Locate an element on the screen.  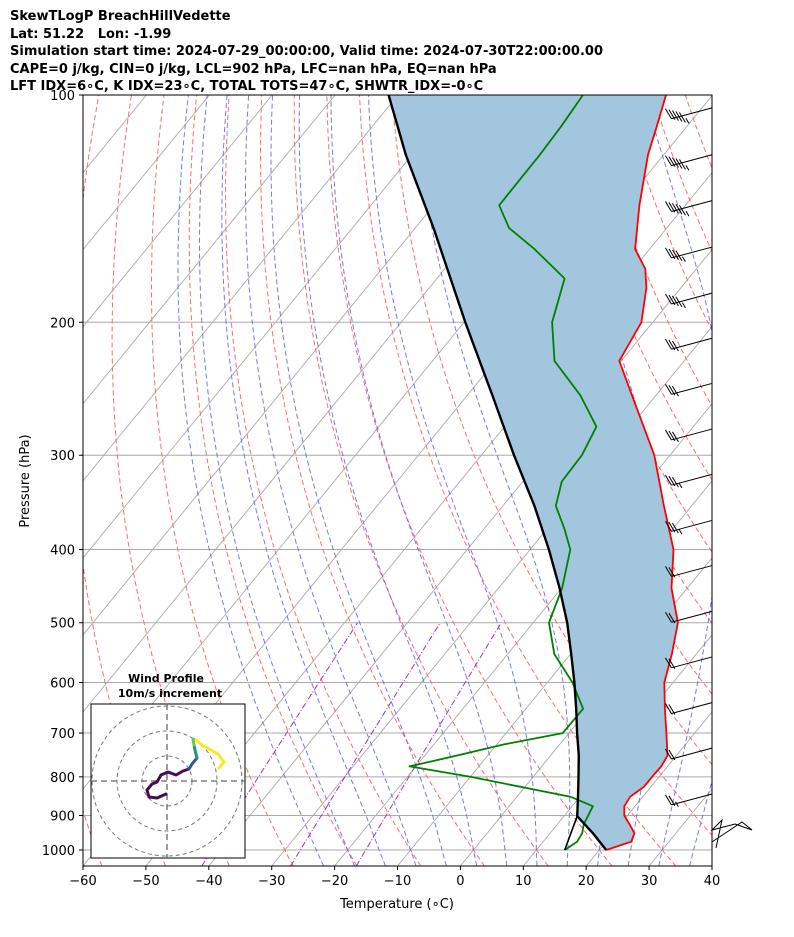
y-tick-label: 200 is located at coordinates (62, 323).